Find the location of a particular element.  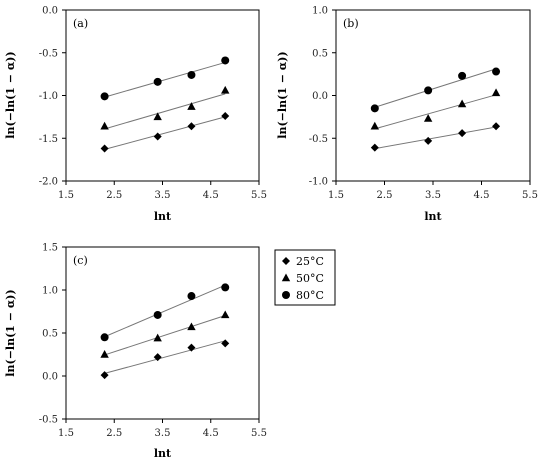

panel-label: (b) is located at coordinates (351, 23).